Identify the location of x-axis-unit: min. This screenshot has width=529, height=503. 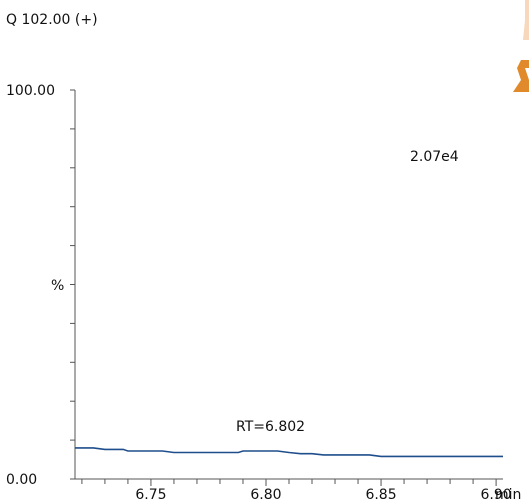
(508, 495).